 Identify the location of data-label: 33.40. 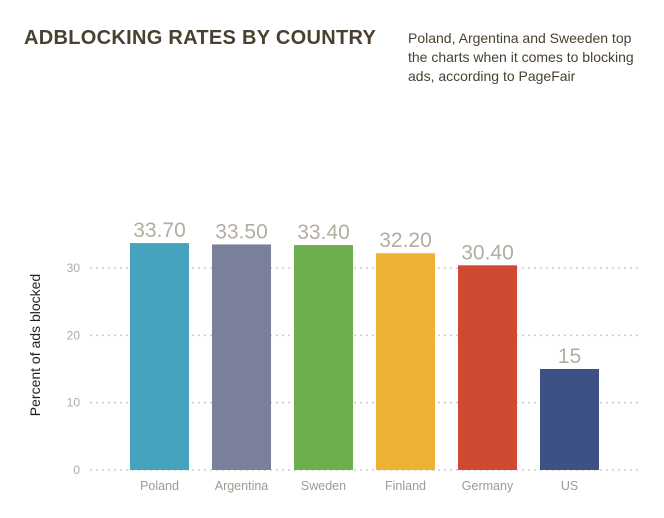
(323, 232).